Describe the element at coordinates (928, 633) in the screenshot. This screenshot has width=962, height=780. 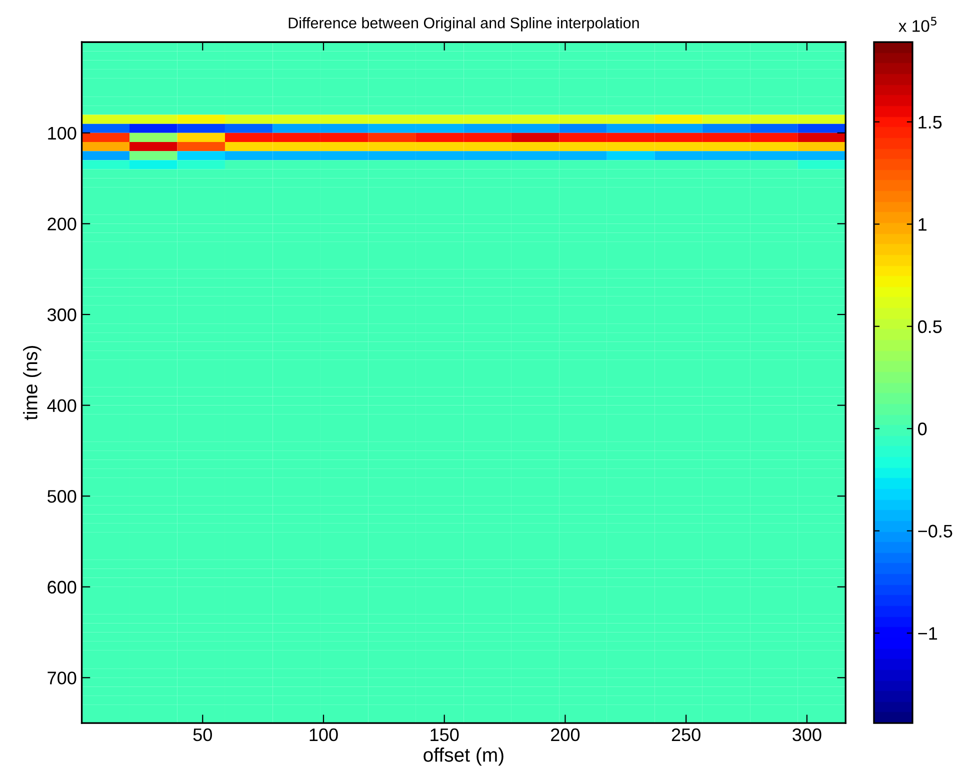
I see `color-bar-label: −1` at that location.